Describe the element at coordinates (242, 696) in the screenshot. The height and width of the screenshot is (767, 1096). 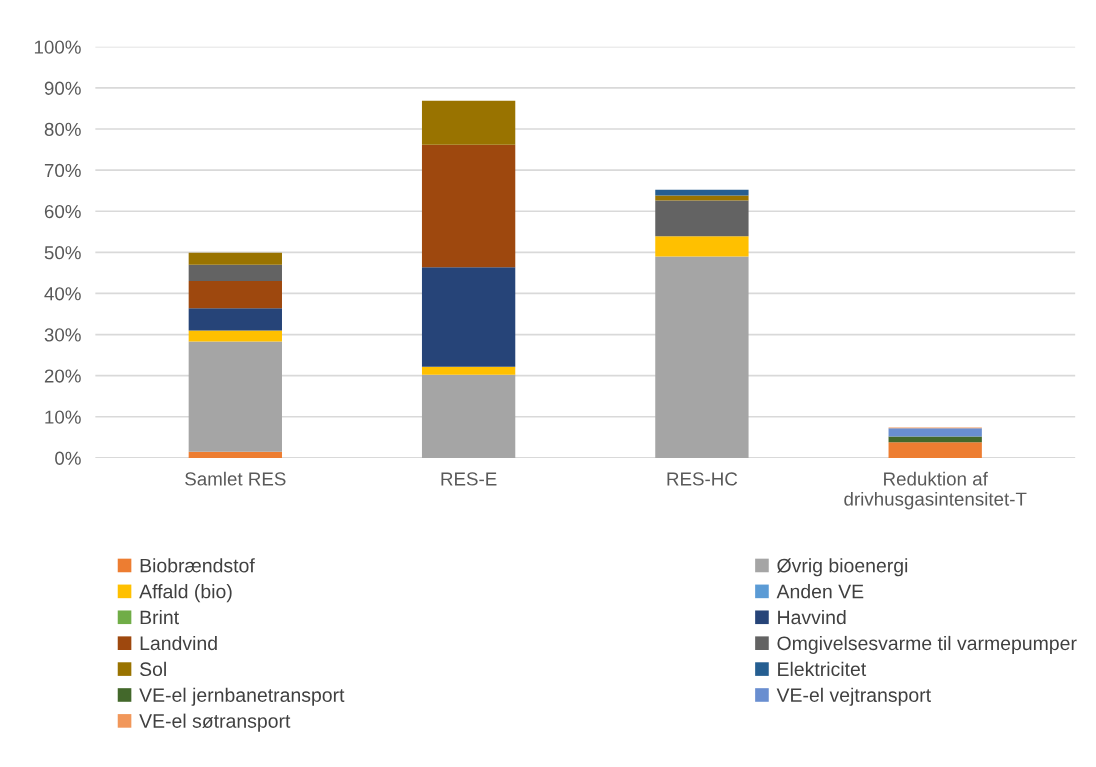
I see `legend-label: VE-el jernbanetransport` at that location.